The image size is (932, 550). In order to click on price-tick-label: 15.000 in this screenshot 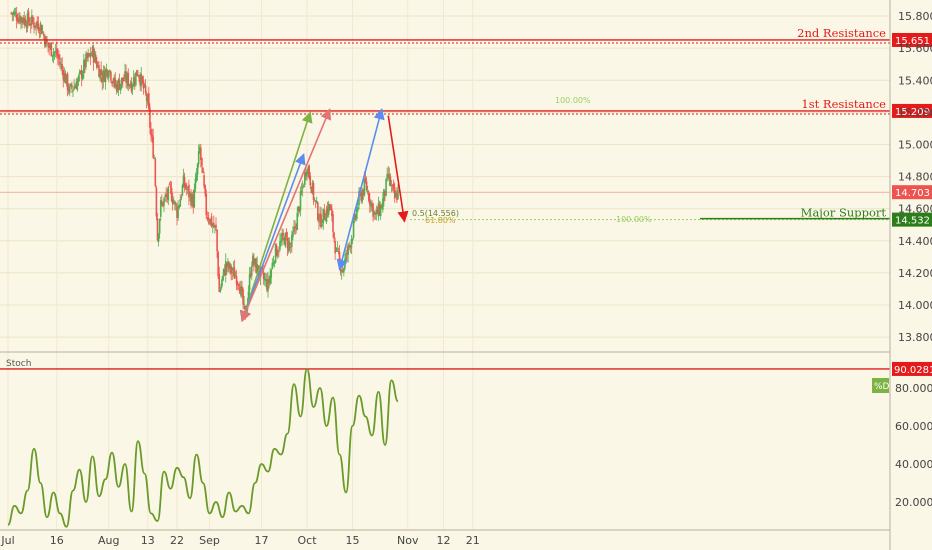, I will do `click(915, 144)`.